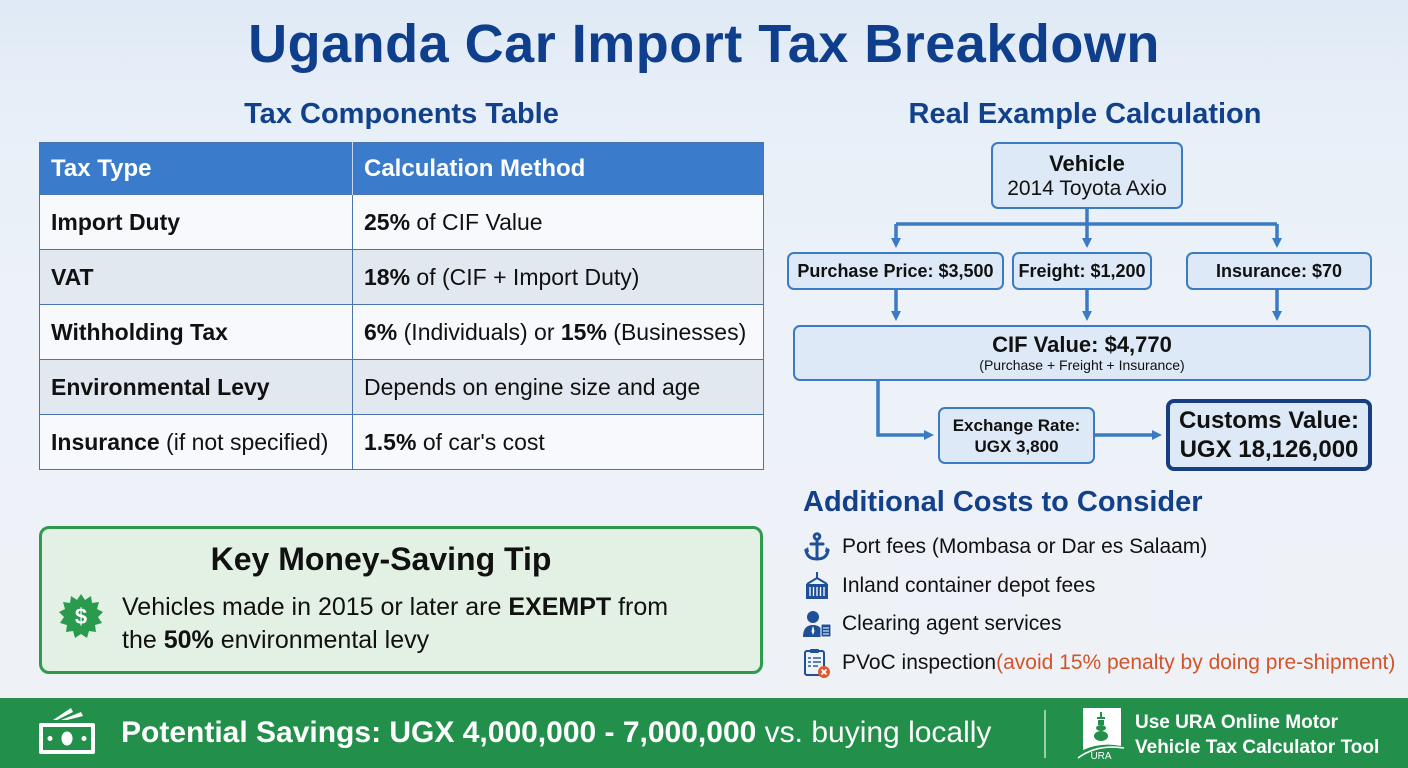 Image resolution: width=1408 pixels, height=768 pixels. What do you see at coordinates (387, 221) in the screenshot?
I see `method-rate: 25%` at bounding box center [387, 221].